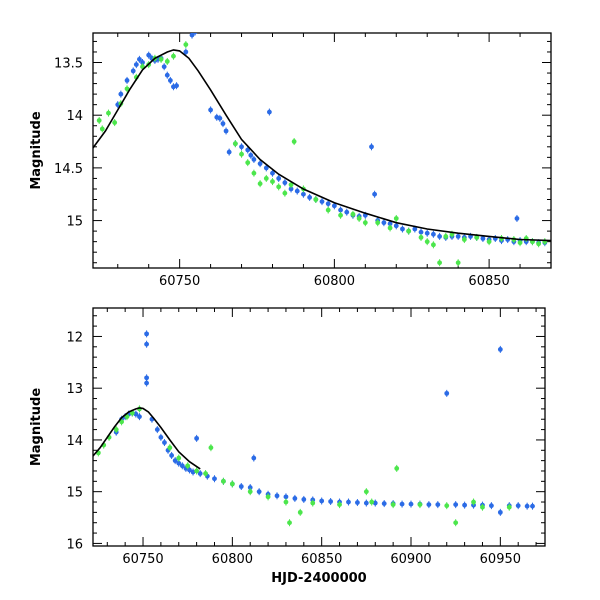  What do you see at coordinates (147, 438) in the screenshot?
I see `model-curve` at bounding box center [147, 438].